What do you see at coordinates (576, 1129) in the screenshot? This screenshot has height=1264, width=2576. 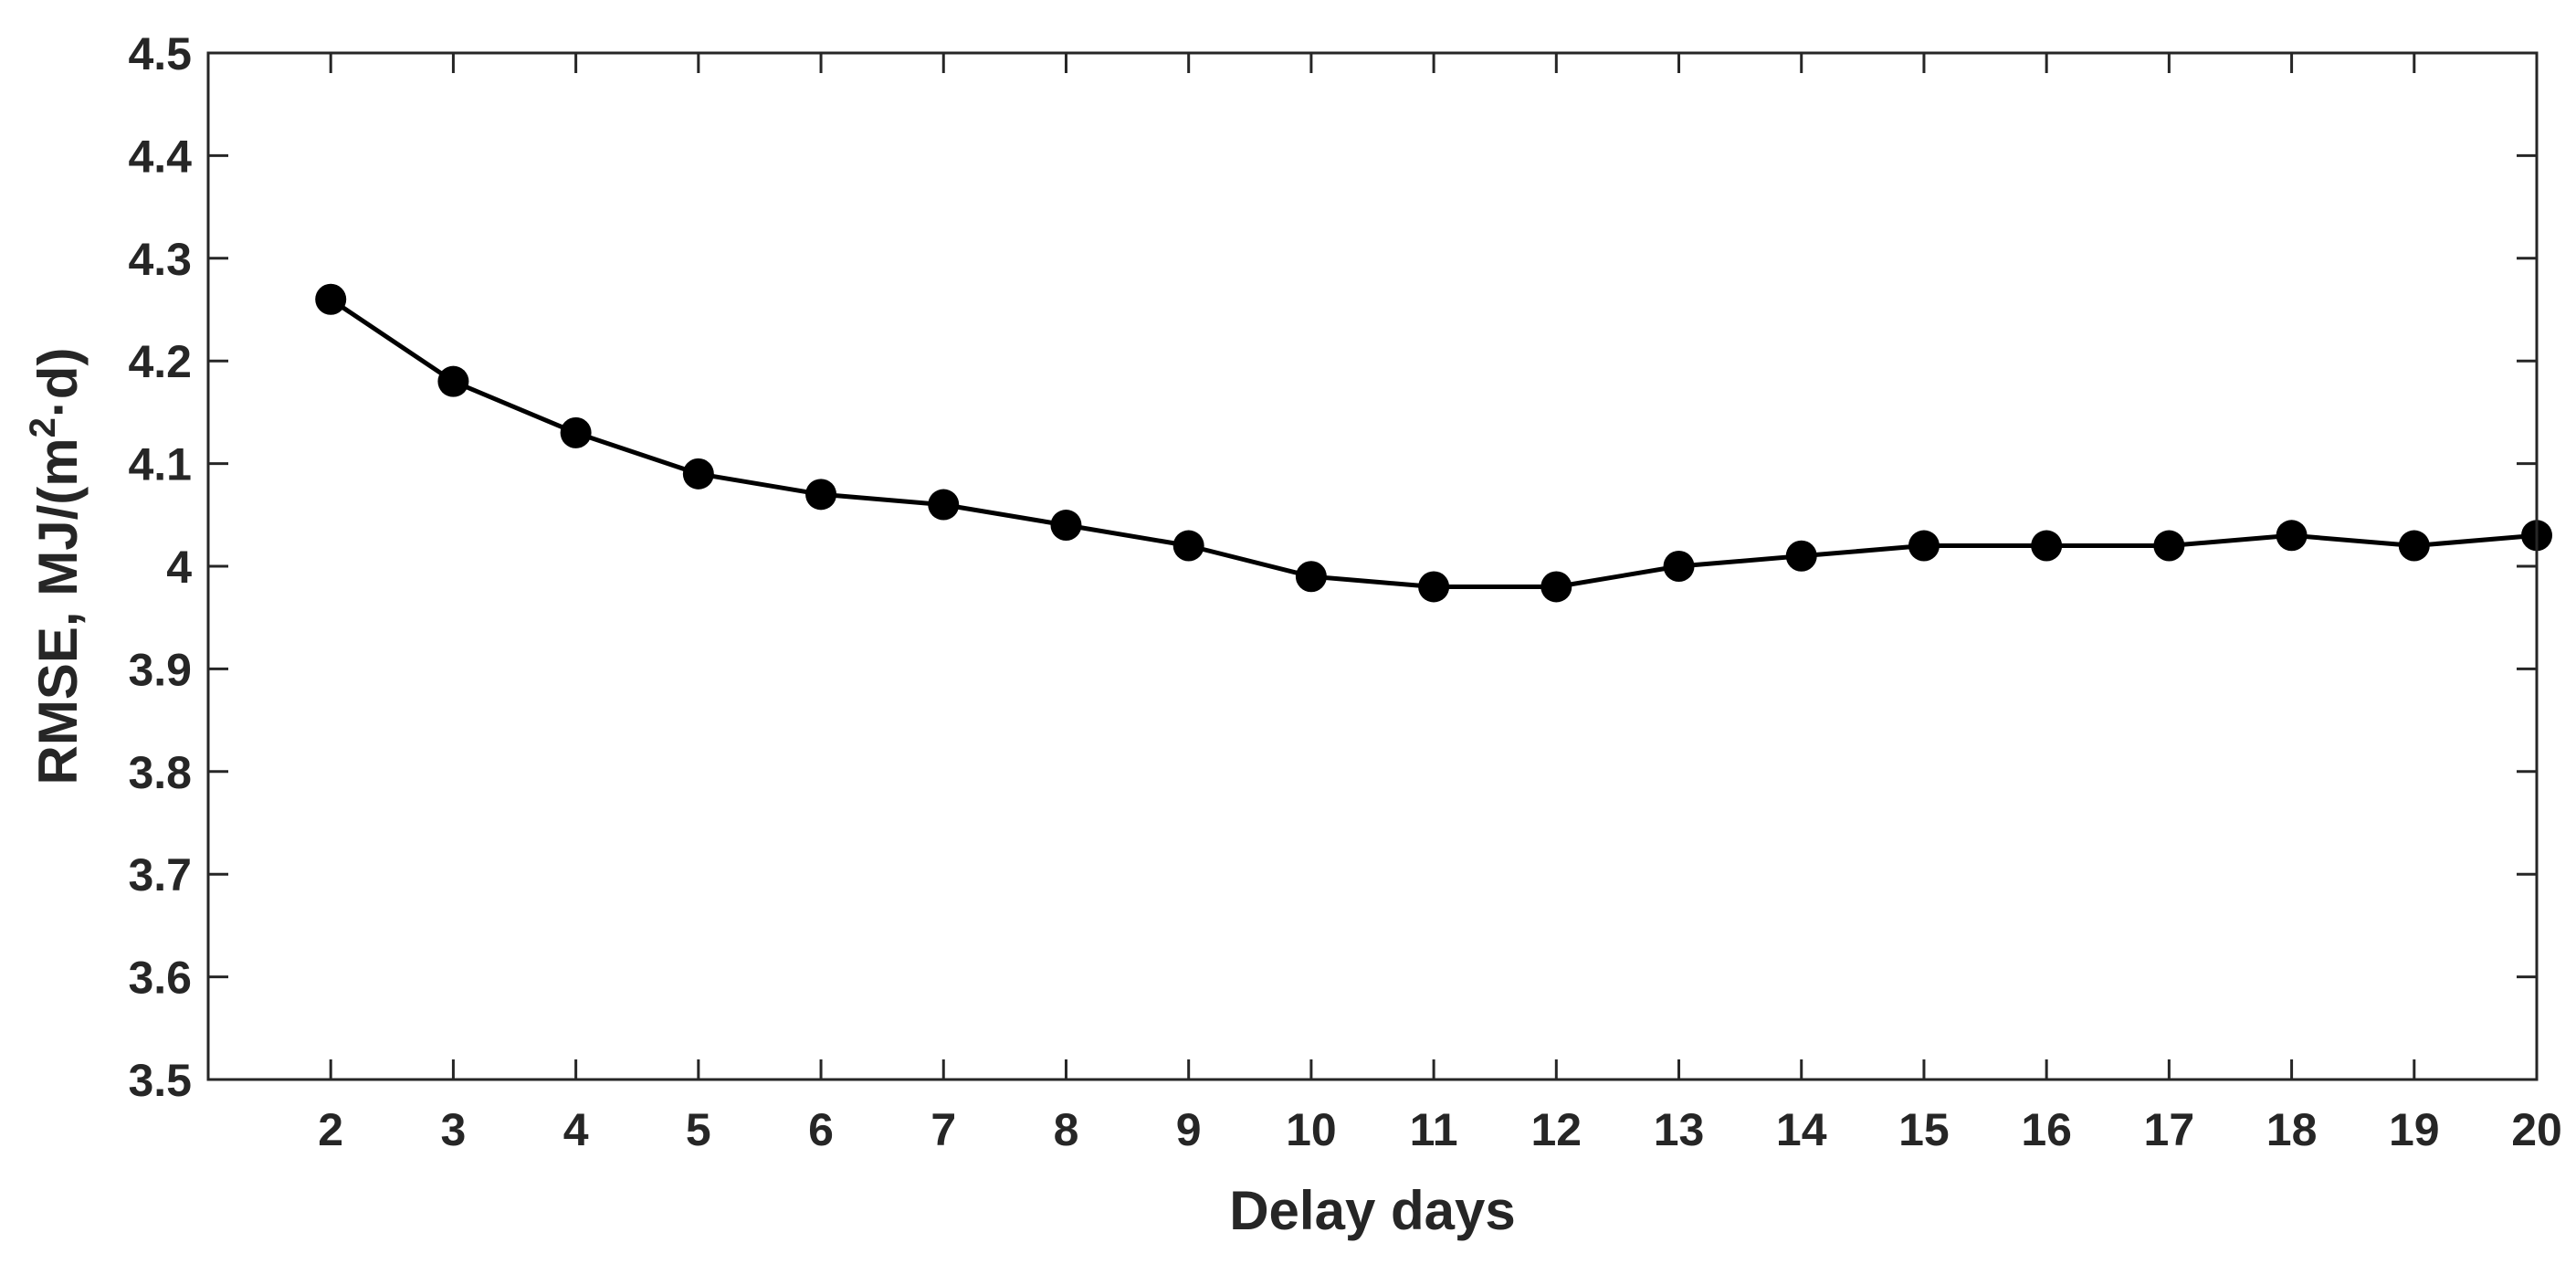 I see `x-tick-label: 4` at bounding box center [576, 1129].